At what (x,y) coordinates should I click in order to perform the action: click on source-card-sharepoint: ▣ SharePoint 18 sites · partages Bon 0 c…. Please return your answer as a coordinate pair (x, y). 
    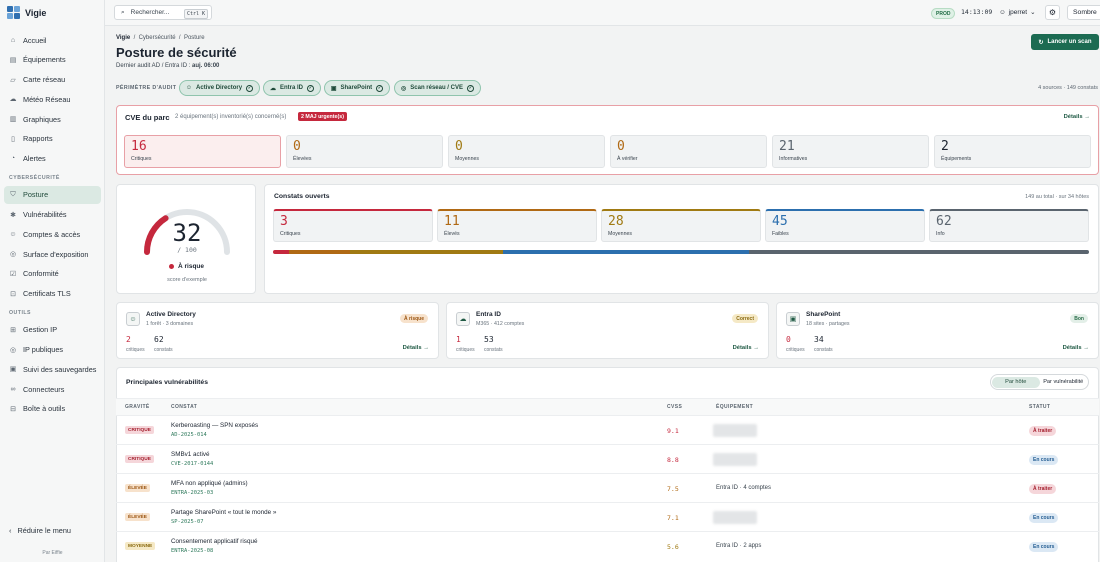
    Looking at the image, I should click on (937, 330).